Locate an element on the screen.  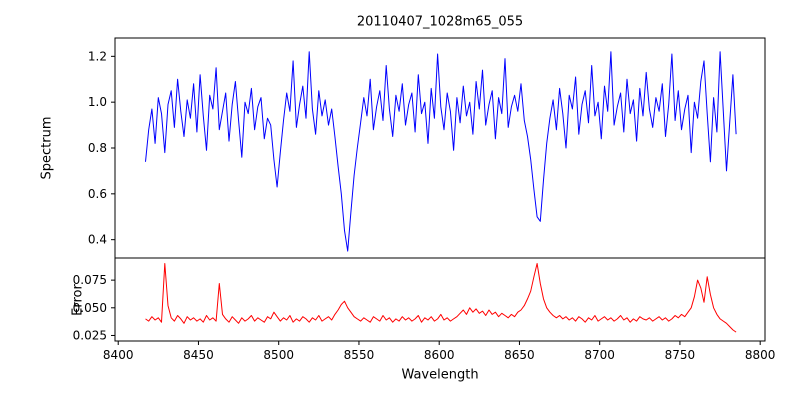
chart-title: 20110407_1028m65_055 is located at coordinates (440, 22).